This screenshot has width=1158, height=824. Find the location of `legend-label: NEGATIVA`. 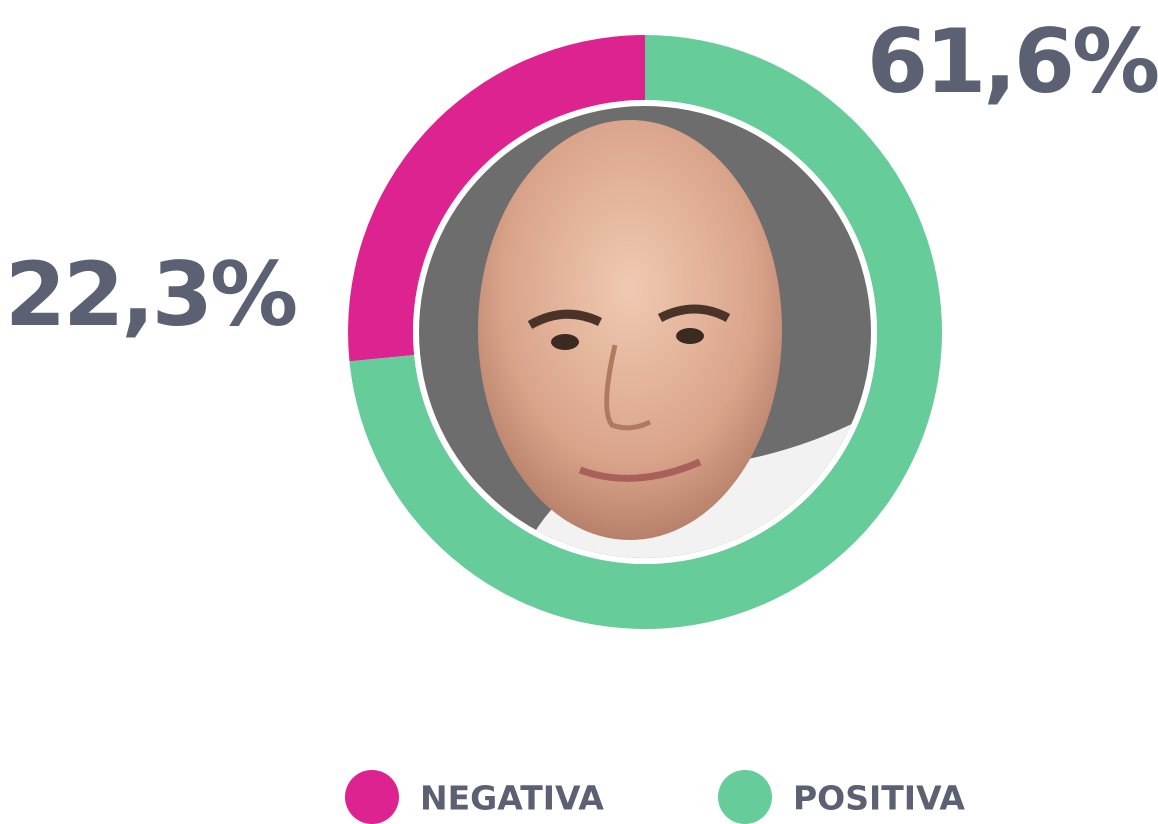

legend-label: NEGATIVA is located at coordinates (512, 798).